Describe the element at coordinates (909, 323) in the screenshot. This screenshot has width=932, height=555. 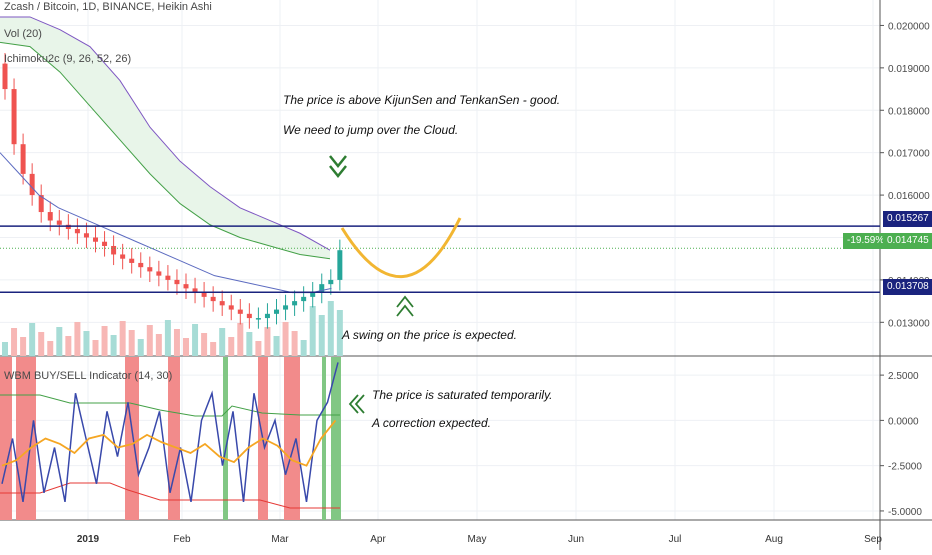
I see `price-tick-label: 0.013000` at that location.